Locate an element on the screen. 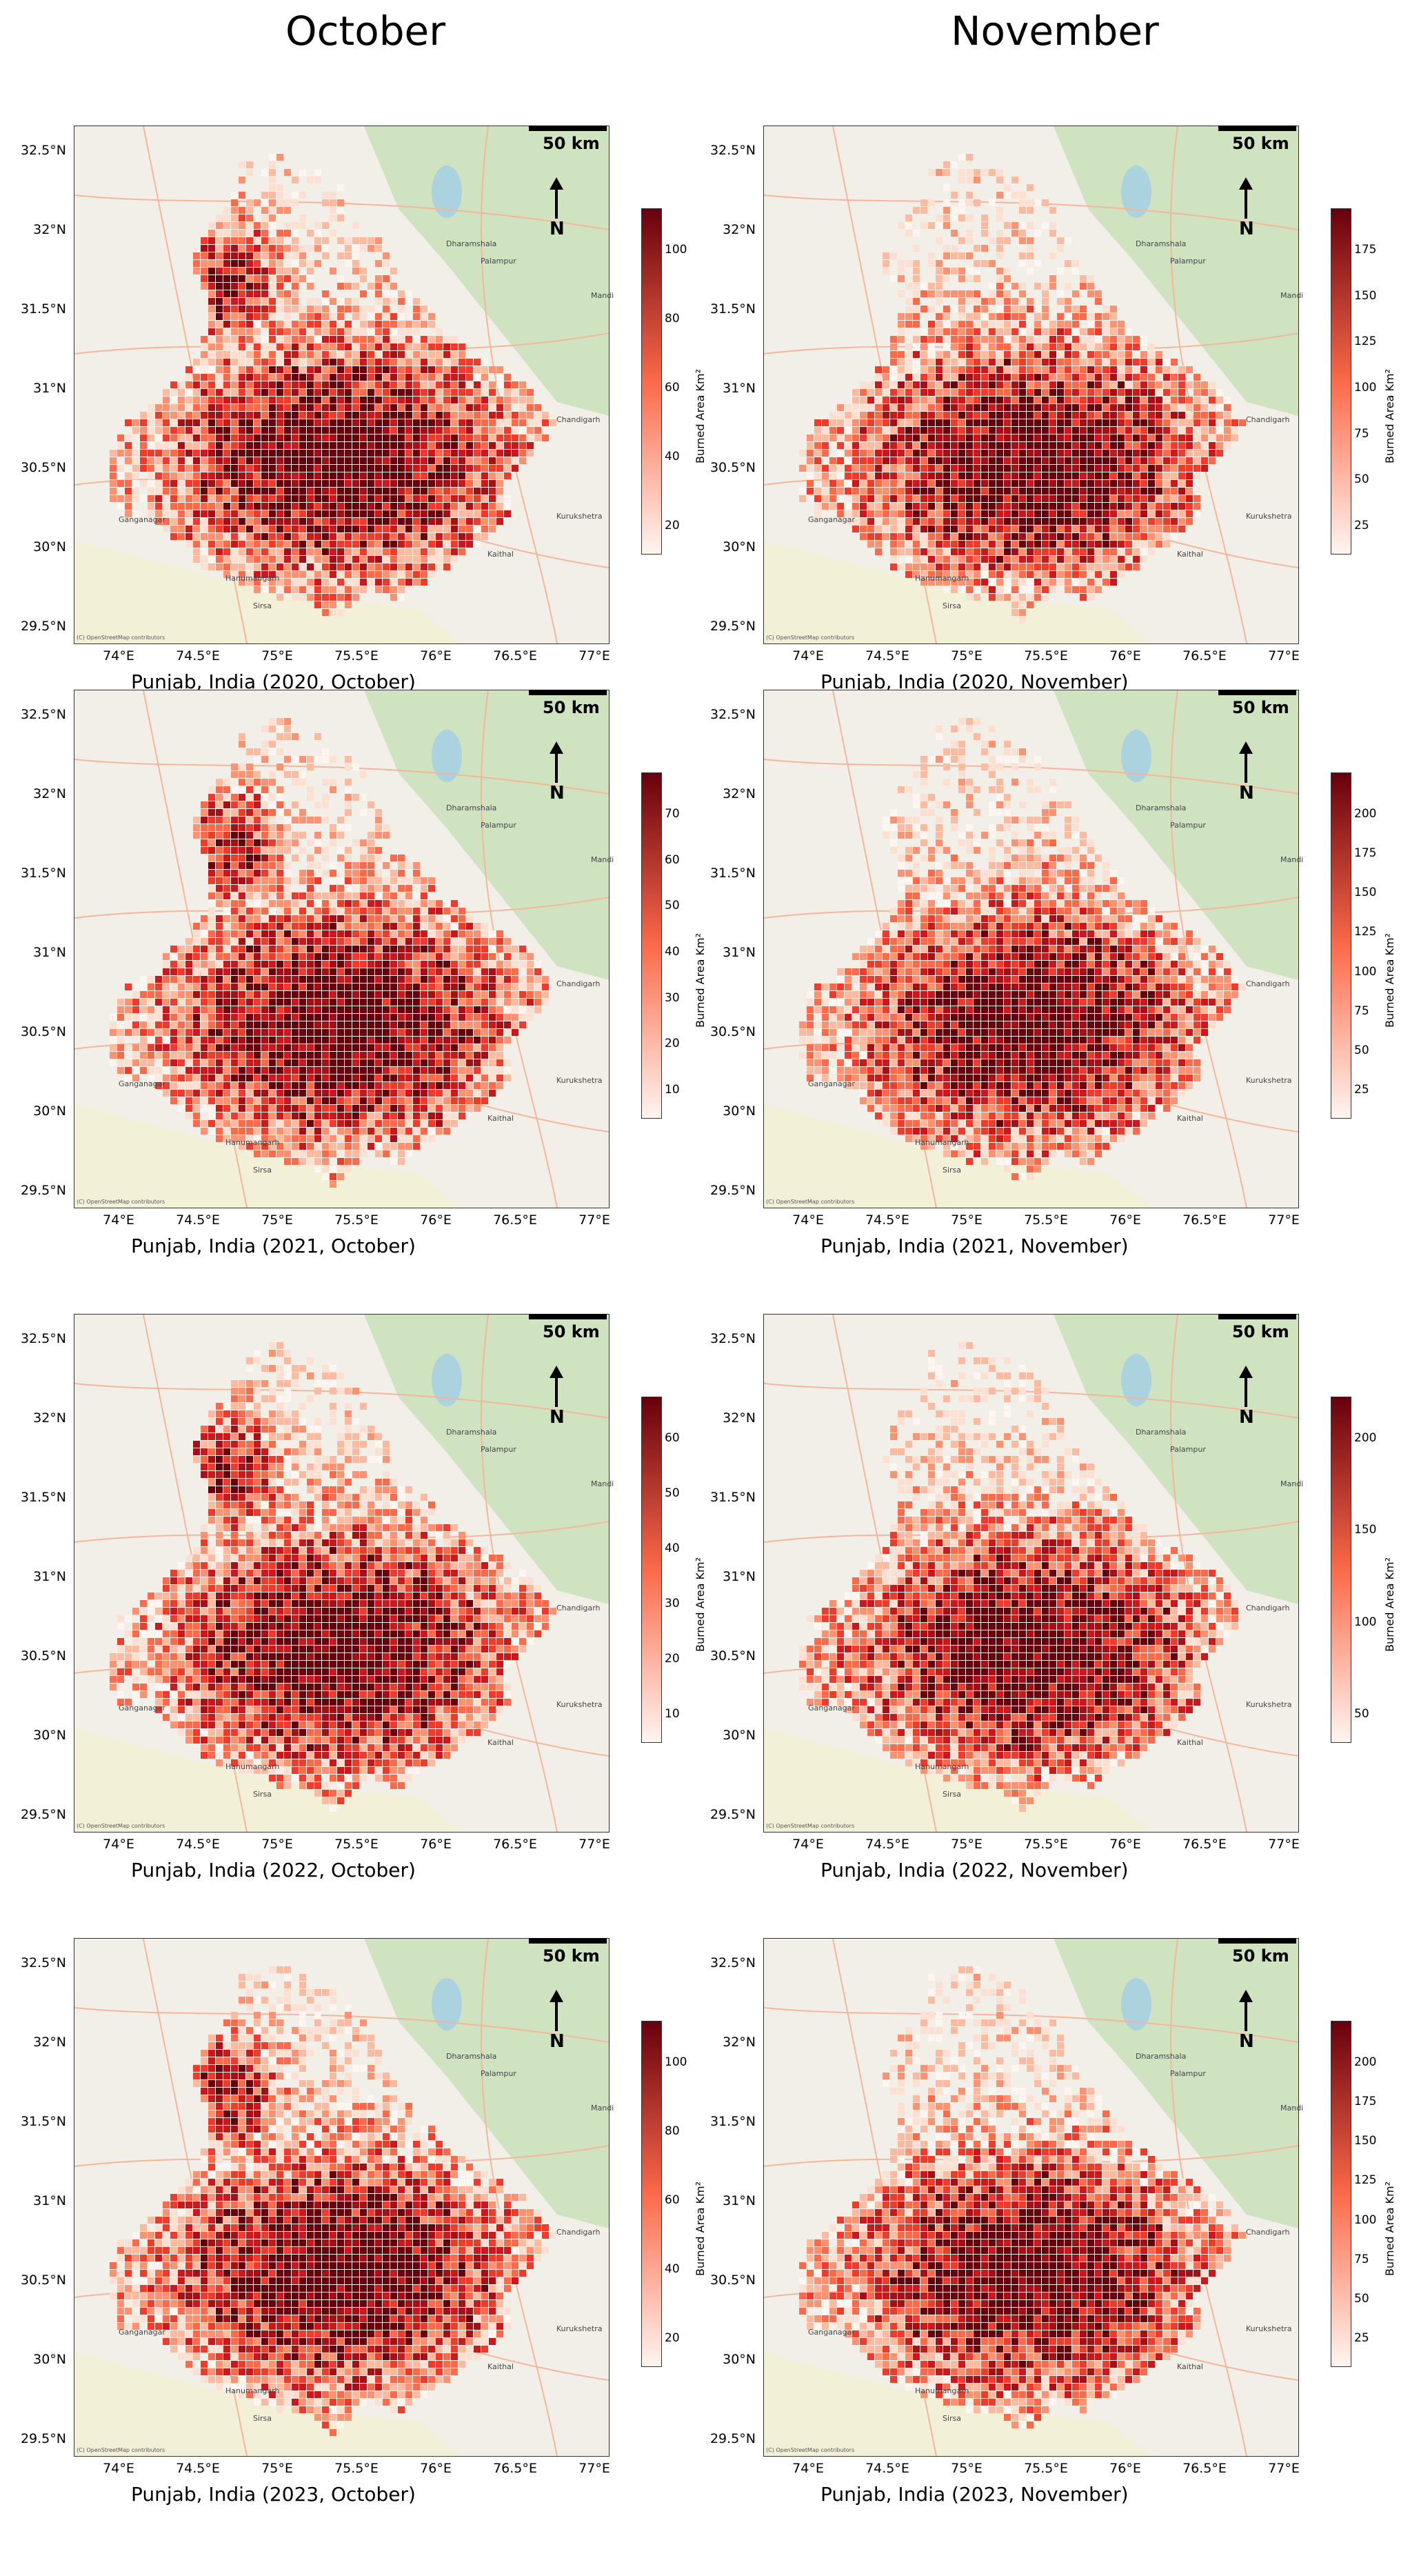  map-caption: Punjab, India (2020, November) is located at coordinates (974, 681).